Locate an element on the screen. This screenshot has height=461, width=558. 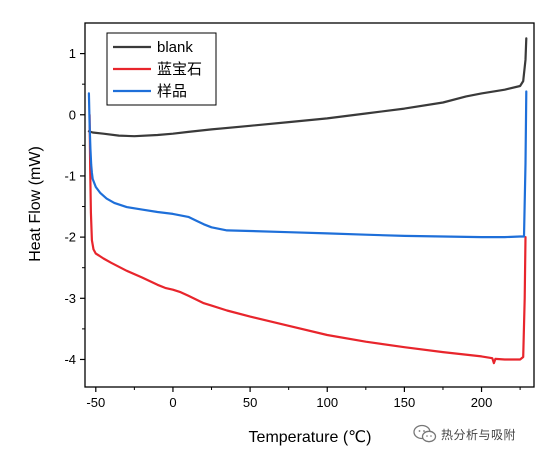
watermark-text: 热分析与吸附 is located at coordinates (479, 434).